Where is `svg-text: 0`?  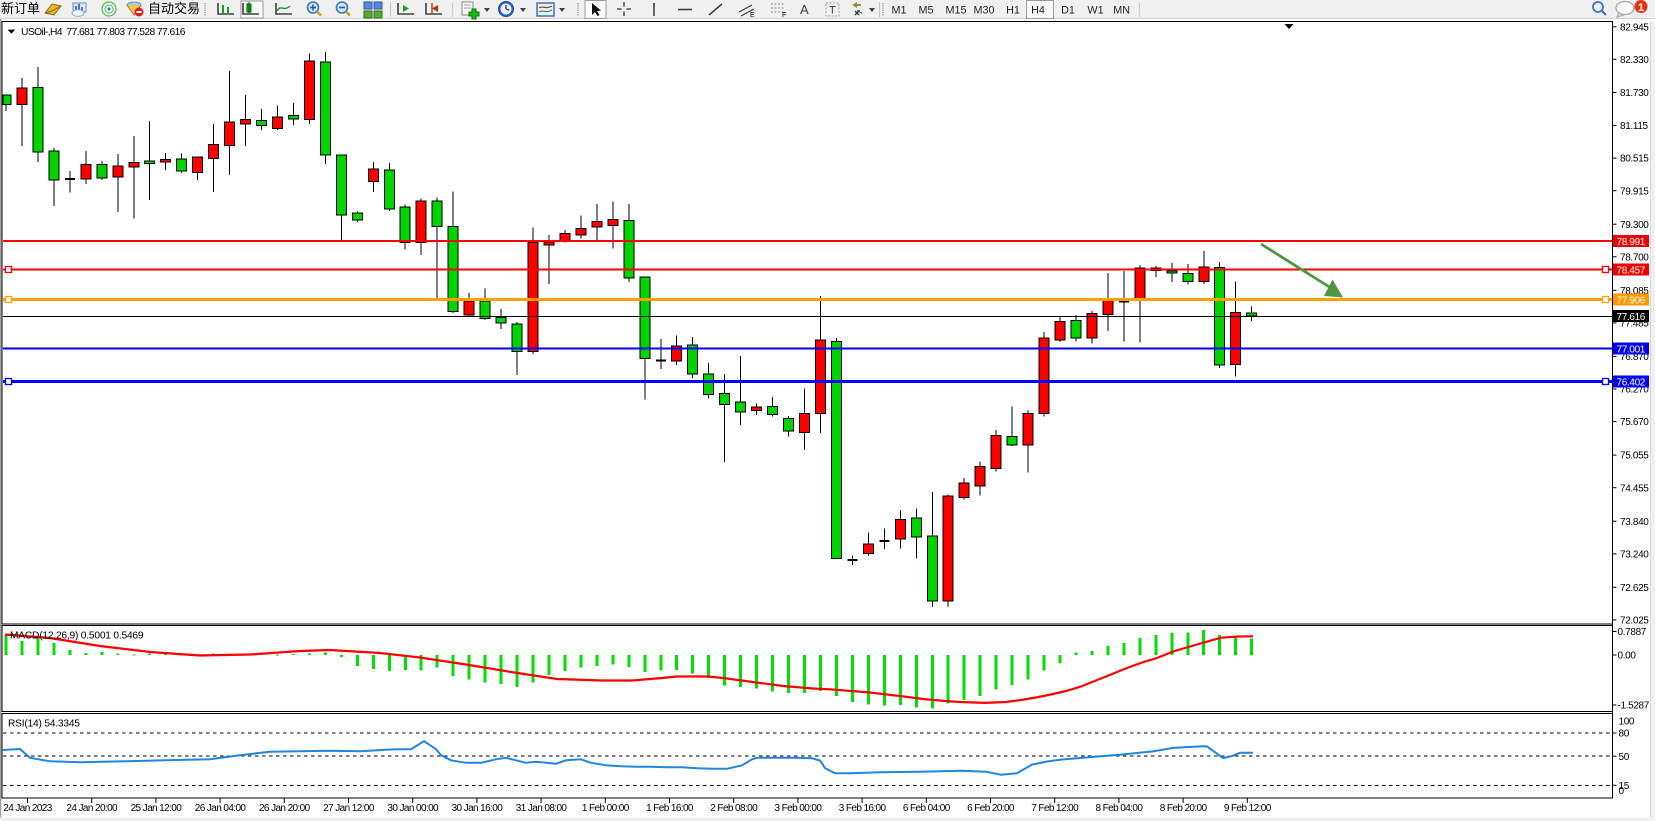 svg-text: 0 is located at coordinates (1622, 791).